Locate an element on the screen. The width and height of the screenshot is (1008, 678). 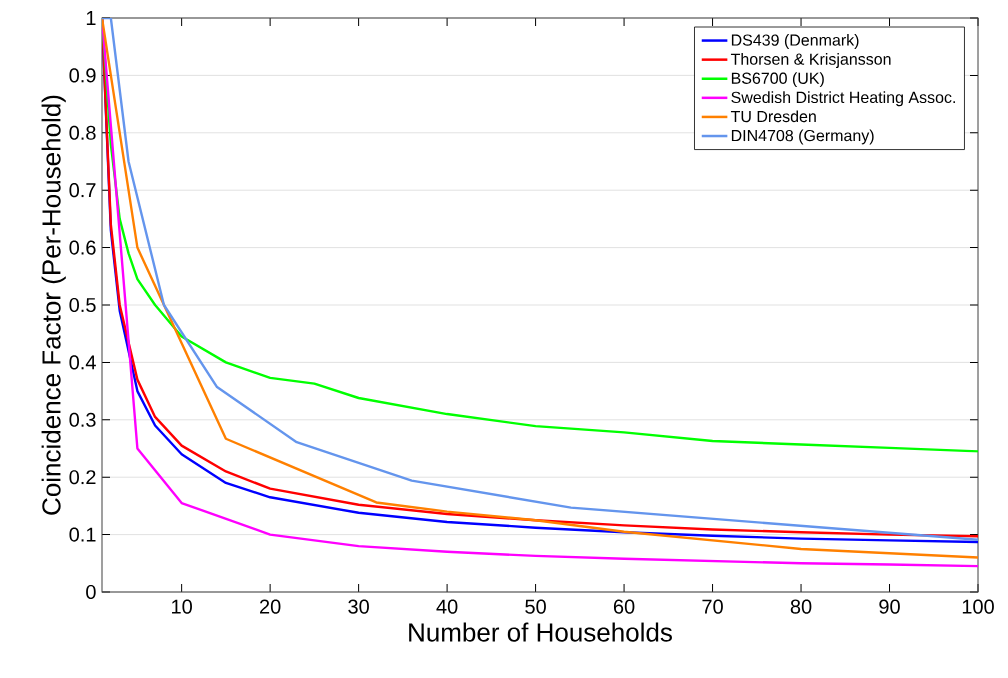
x-tick-label: 80 is located at coordinates (801, 606).